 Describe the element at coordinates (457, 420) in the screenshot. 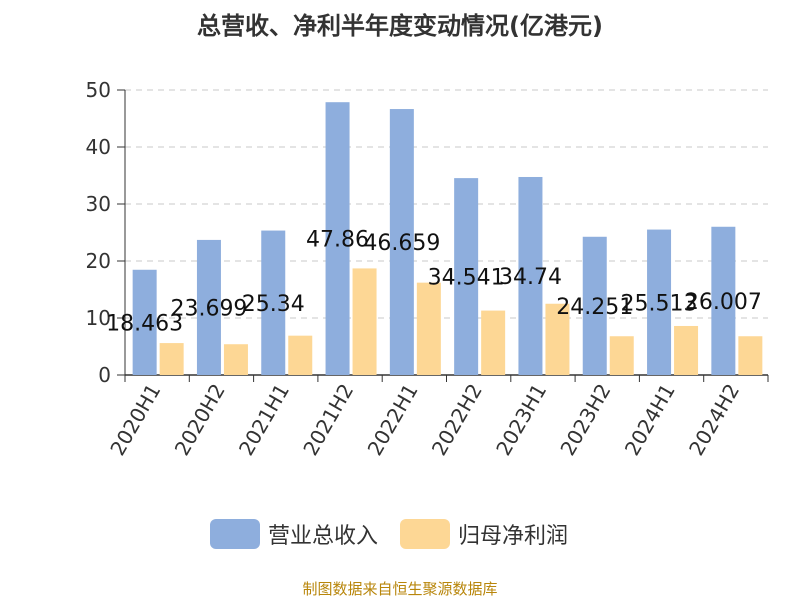

I see `x-category-label: 2022H2` at that location.